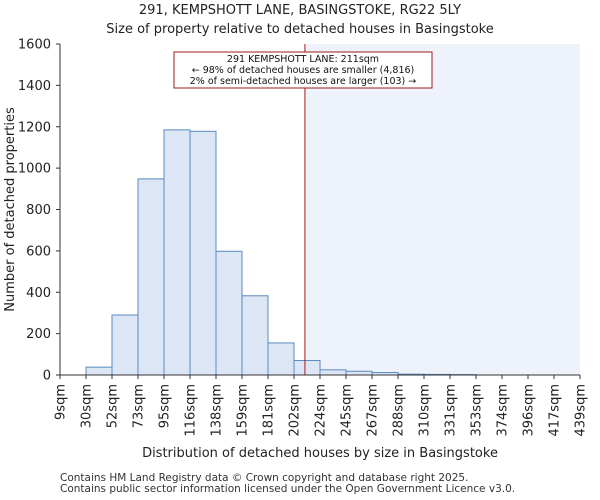  I want to click on x-tick-label: 331sqm, so click(451, 410).